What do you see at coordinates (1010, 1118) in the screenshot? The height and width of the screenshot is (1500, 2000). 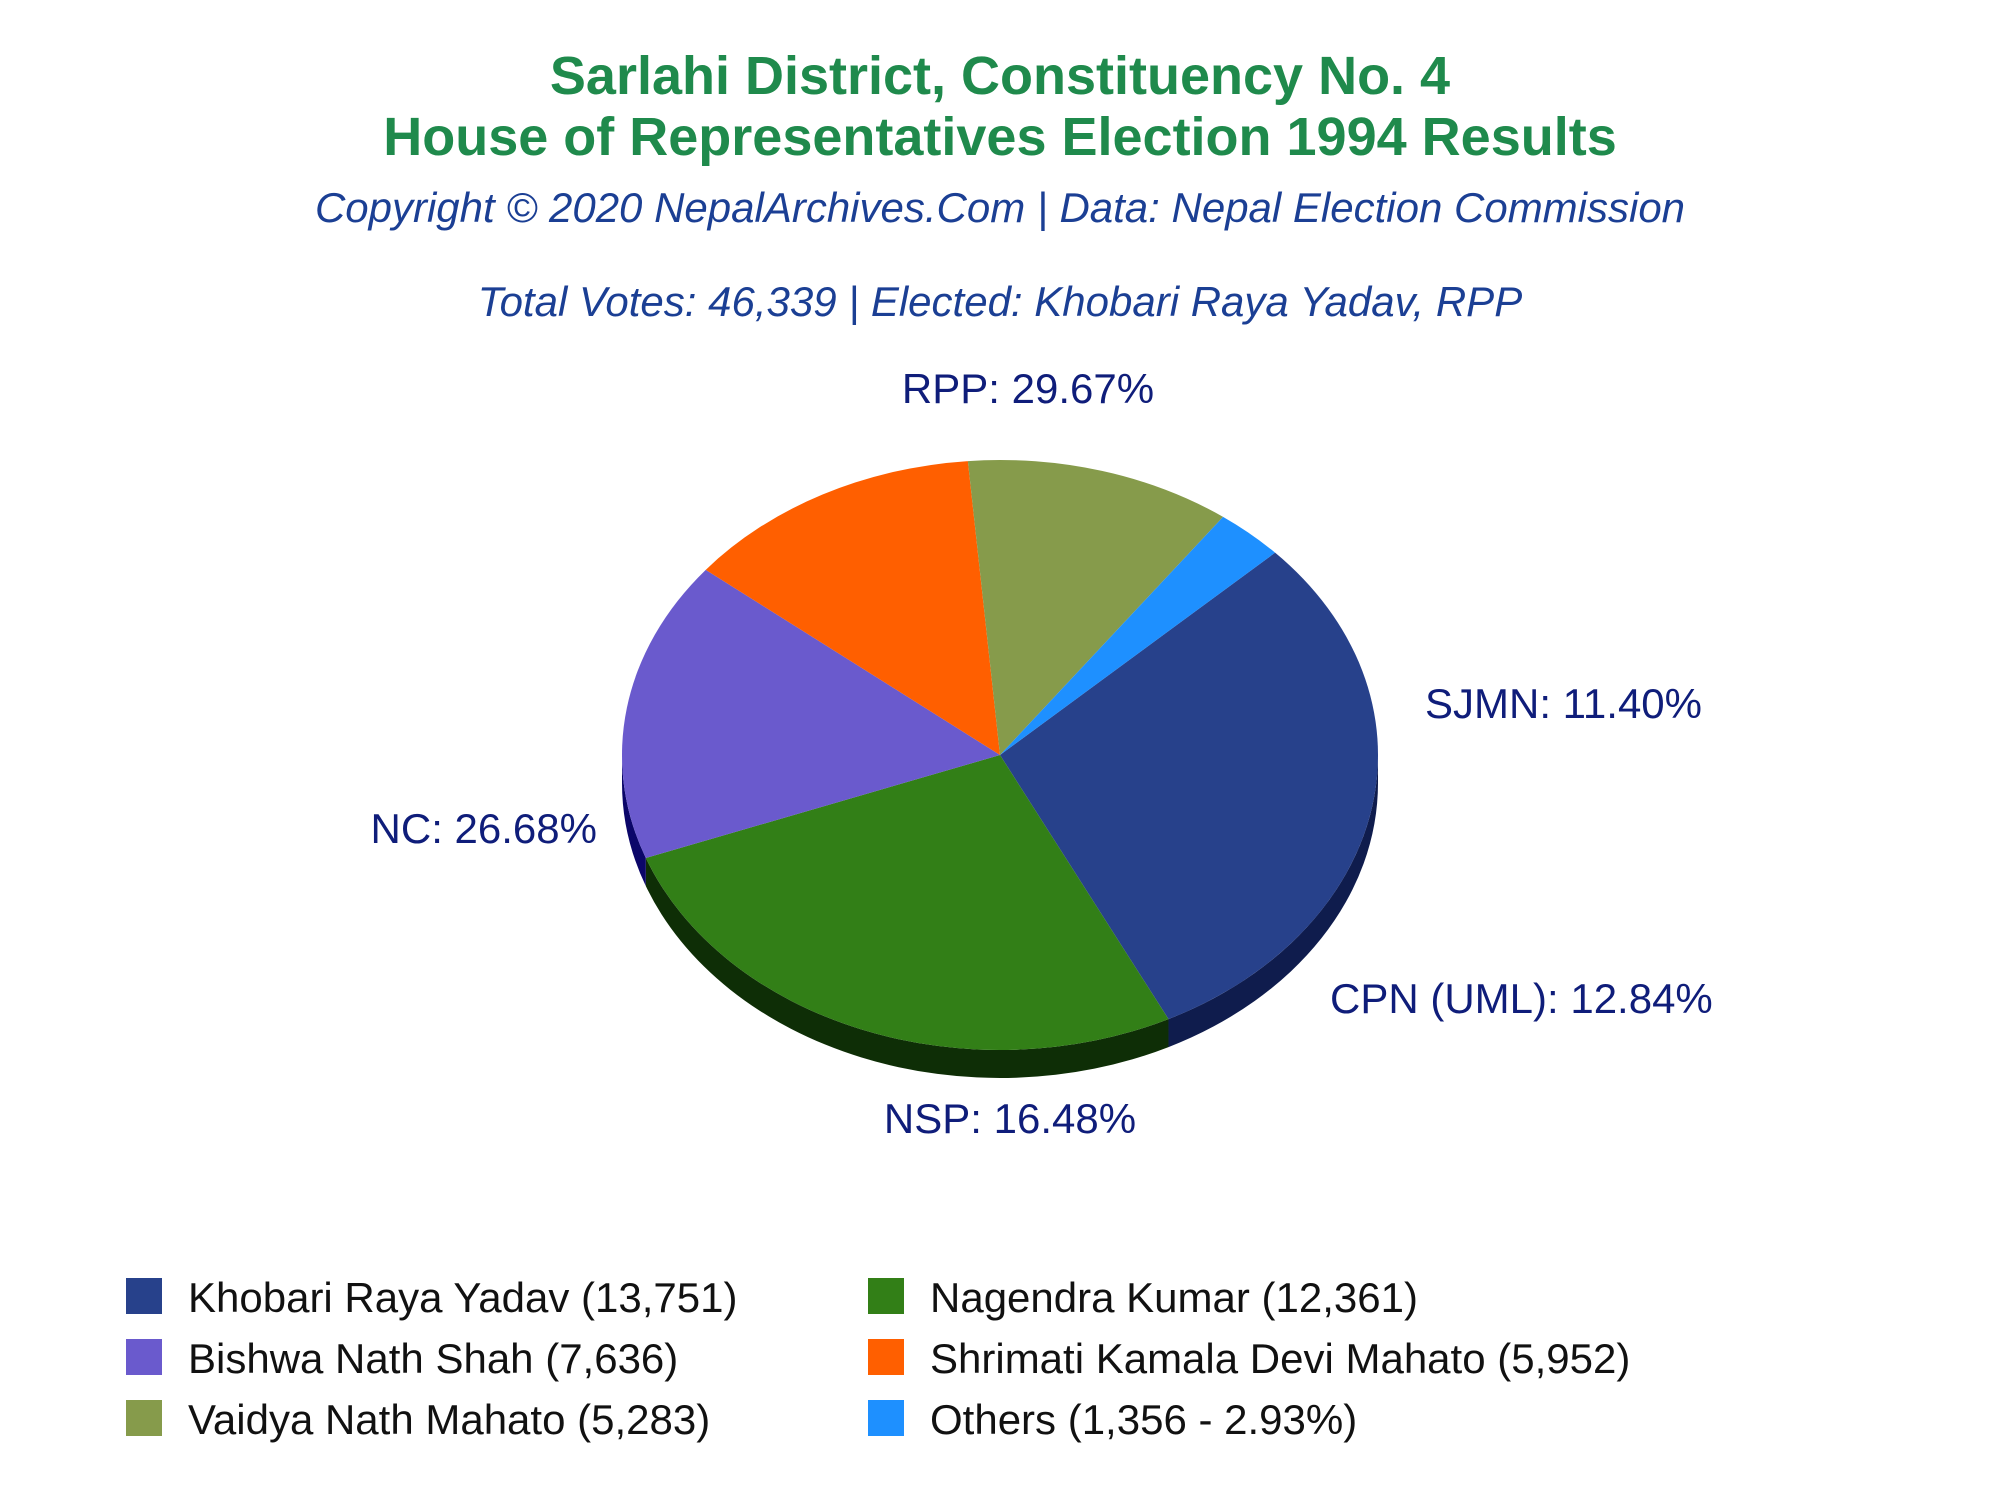 I see `pie-slice-label: NSP: 16.48%` at bounding box center [1010, 1118].